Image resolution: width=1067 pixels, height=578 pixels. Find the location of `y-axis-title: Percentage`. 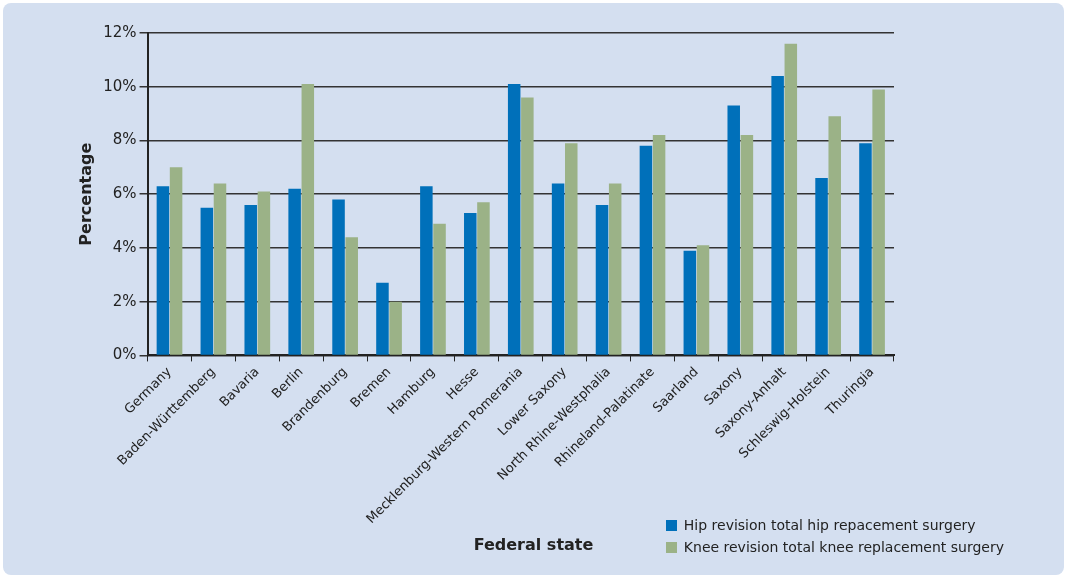

y-axis-title: Percentage is located at coordinates (85, 194).